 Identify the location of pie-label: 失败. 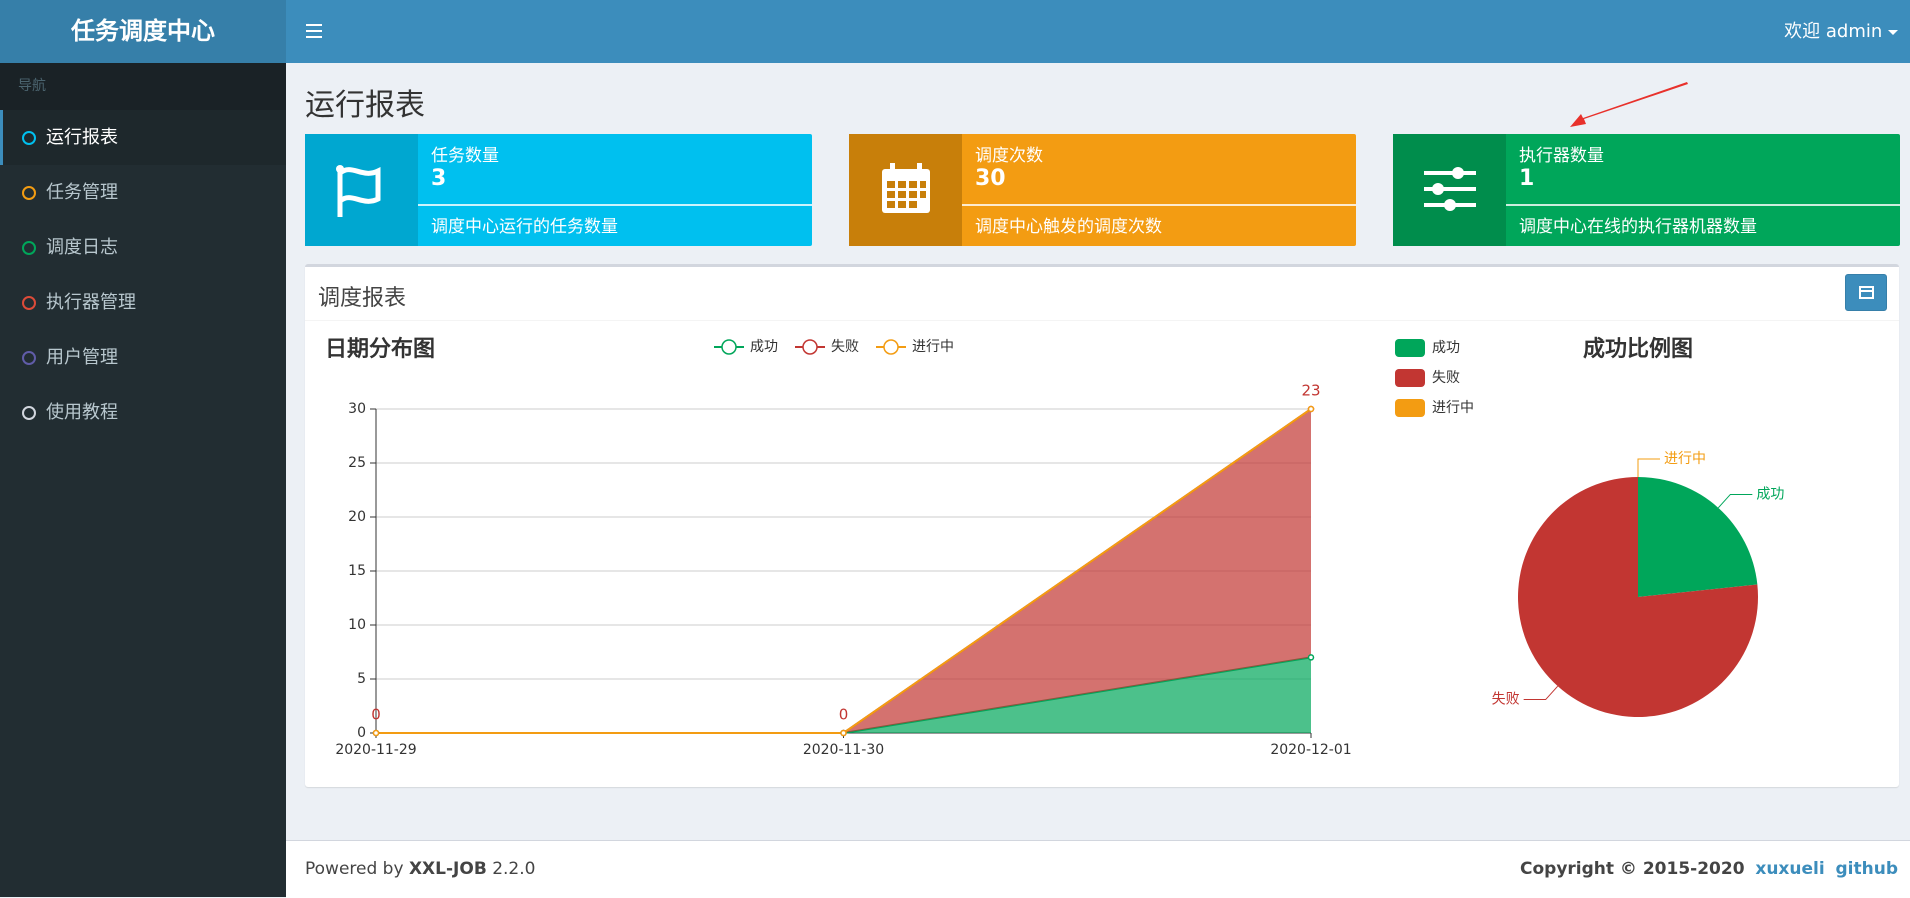
(1506, 700).